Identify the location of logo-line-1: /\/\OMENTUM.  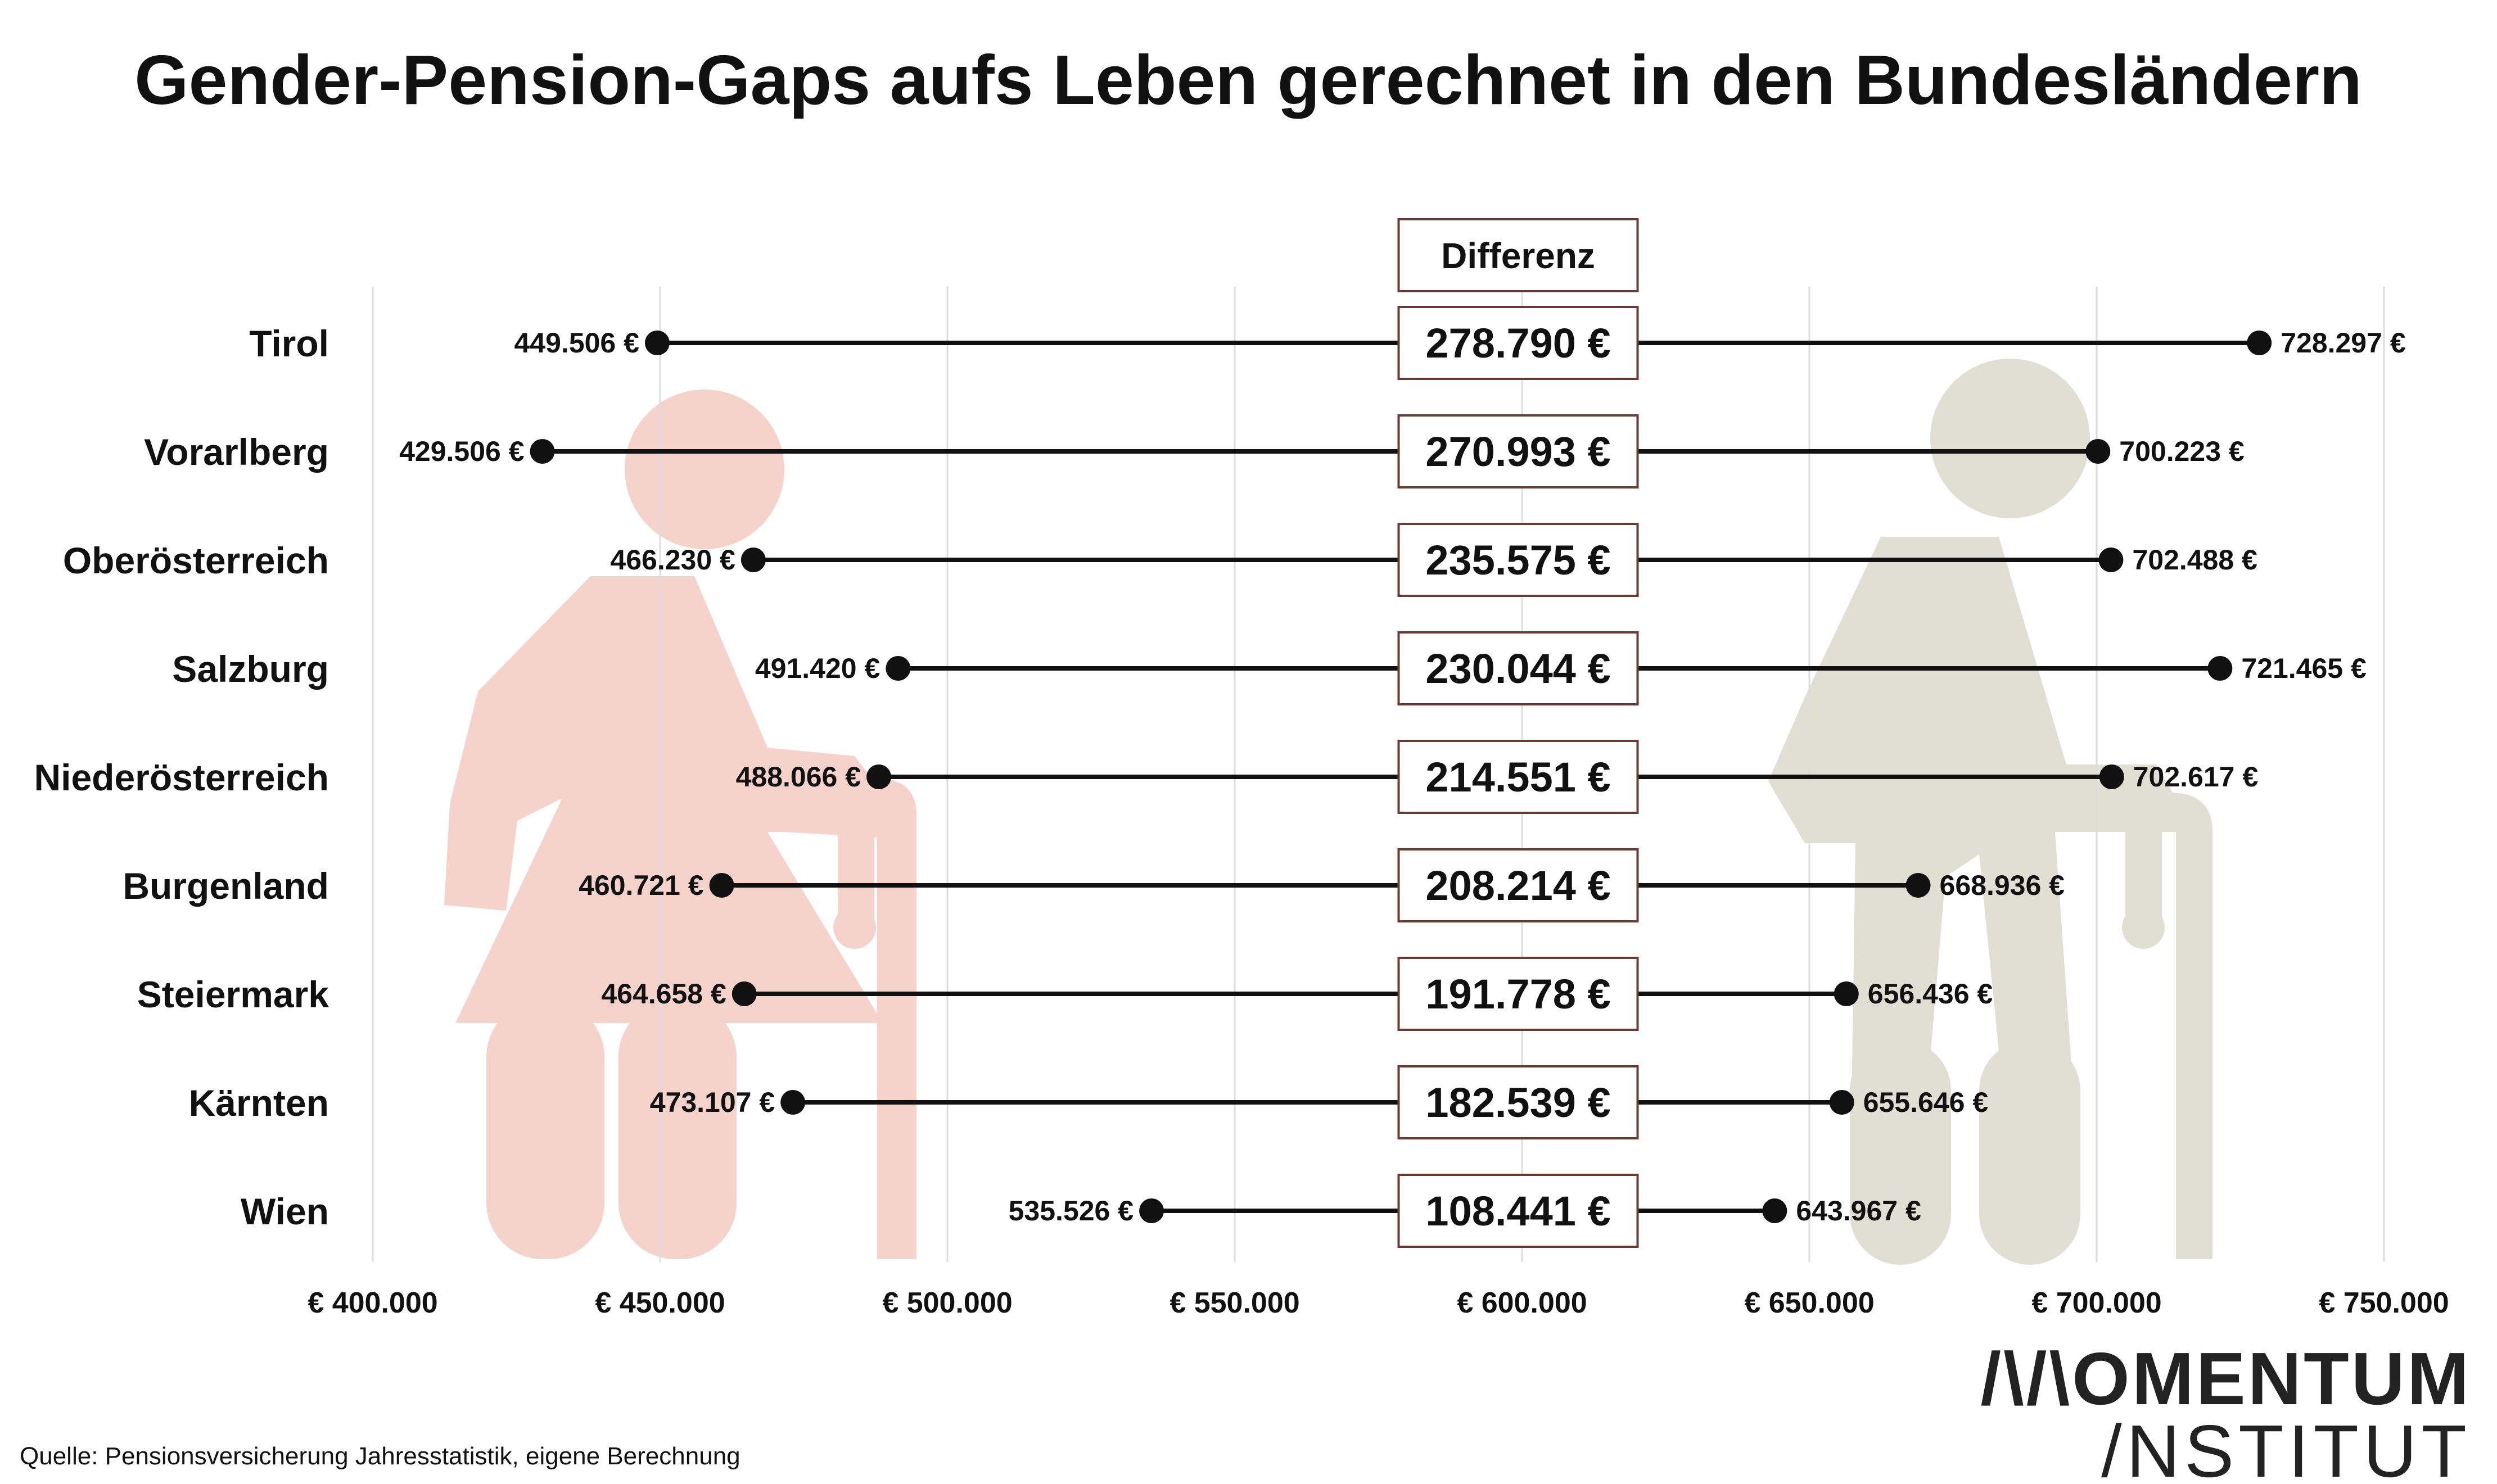
(2225, 1378).